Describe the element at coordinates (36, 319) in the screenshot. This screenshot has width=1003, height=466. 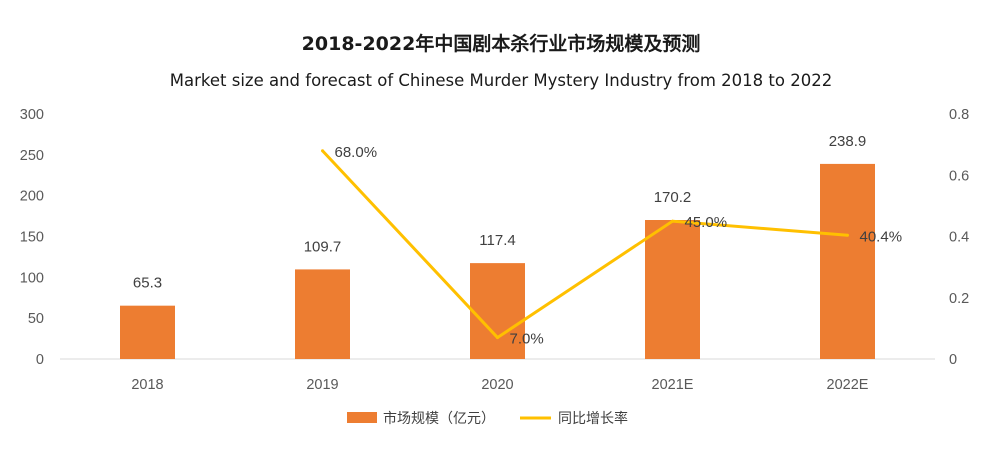
I see `left-axis-tick-label: 50` at that location.